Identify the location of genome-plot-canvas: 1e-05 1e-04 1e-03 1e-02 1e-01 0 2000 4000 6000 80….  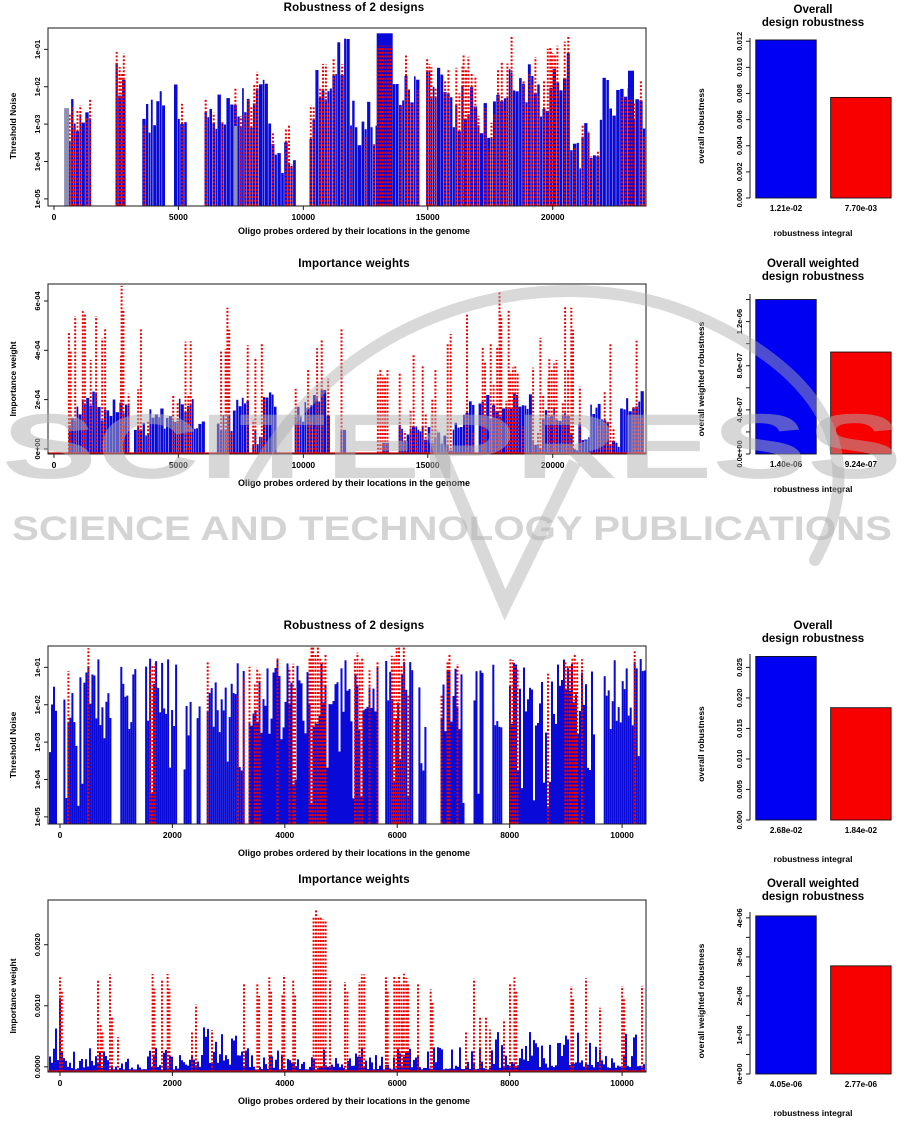
(340, 742).